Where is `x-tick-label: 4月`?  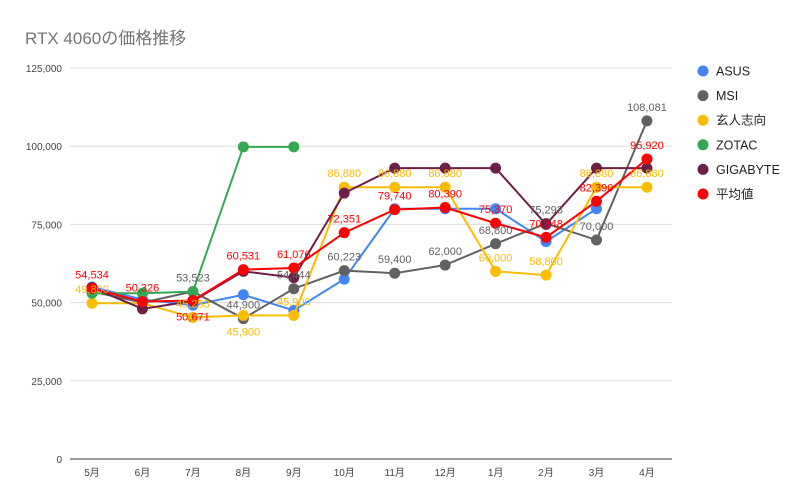
x-tick-label: 4月 is located at coordinates (647, 473).